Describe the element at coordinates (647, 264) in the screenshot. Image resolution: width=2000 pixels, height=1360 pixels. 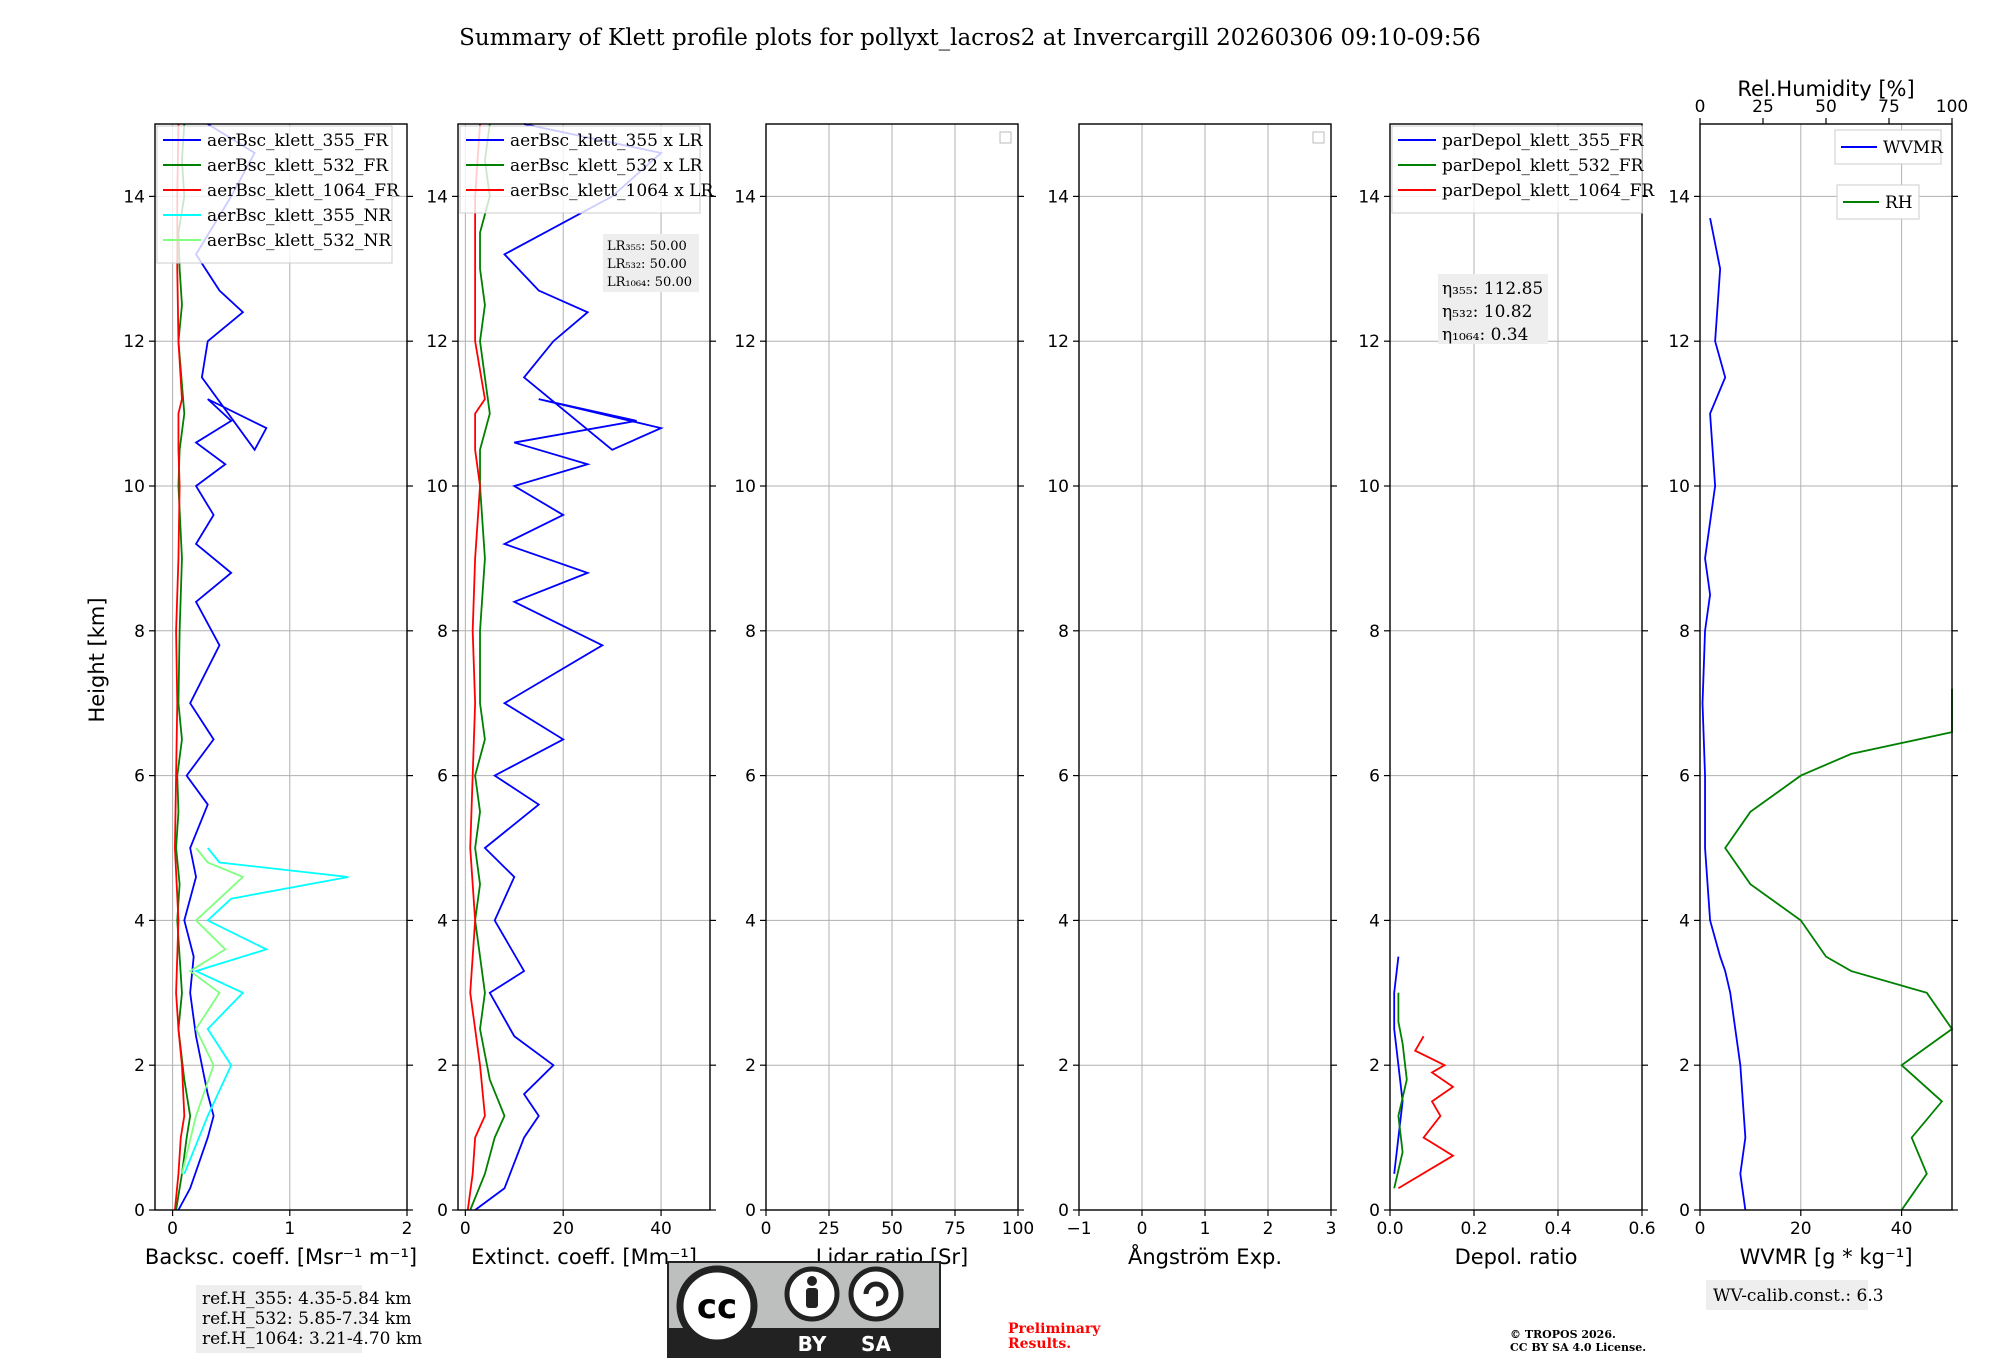
I see `lidar-ratio-label: LR₅₃₂: 50.00` at that location.